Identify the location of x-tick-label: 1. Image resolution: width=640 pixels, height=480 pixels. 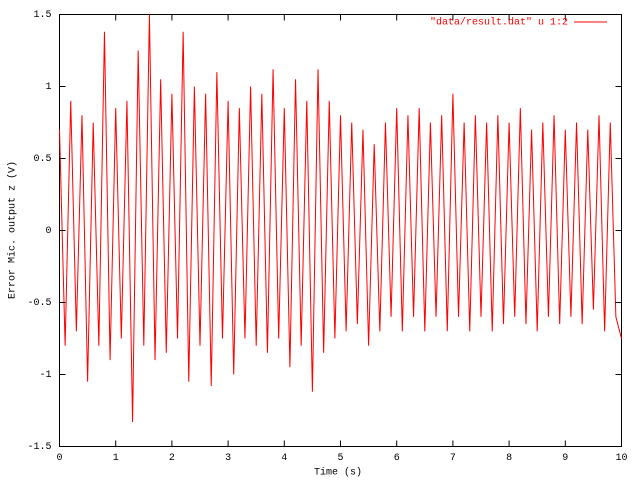
(116, 458).